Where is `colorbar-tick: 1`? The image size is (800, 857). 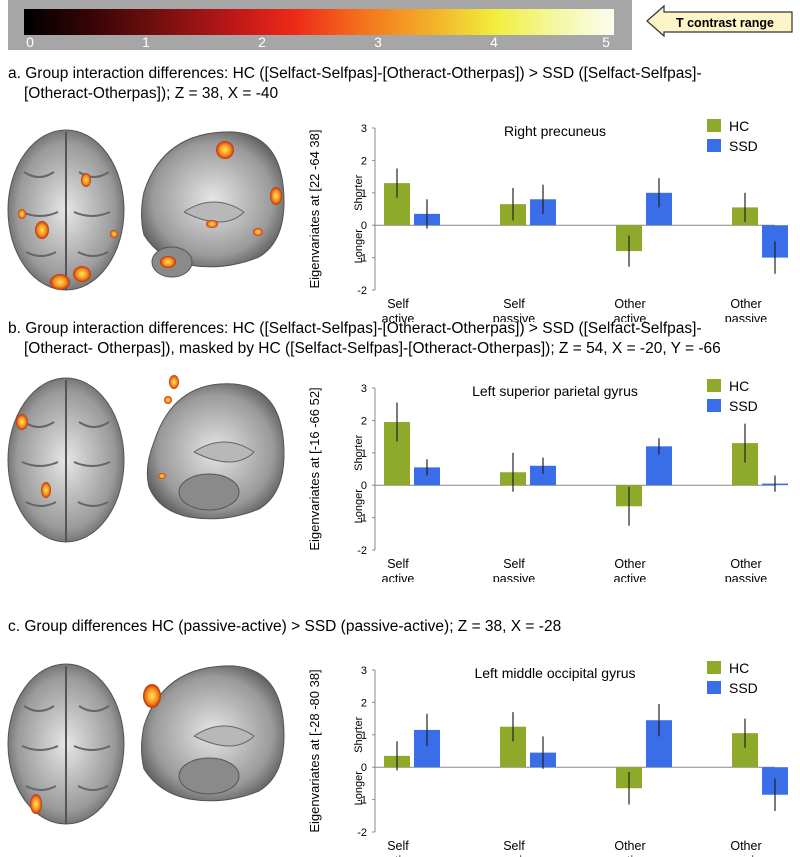
colorbar-tick: 1 is located at coordinates (146, 42).